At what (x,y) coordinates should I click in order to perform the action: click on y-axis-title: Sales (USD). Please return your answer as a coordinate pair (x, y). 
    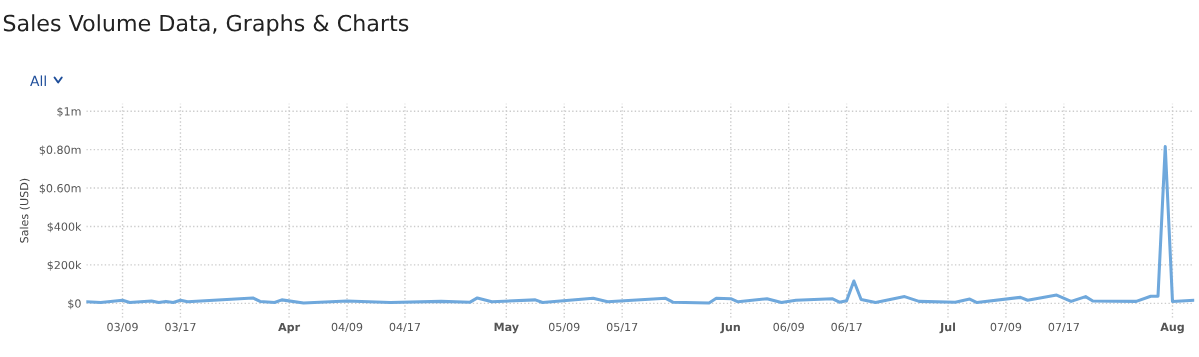
    Looking at the image, I should click on (24, 210).